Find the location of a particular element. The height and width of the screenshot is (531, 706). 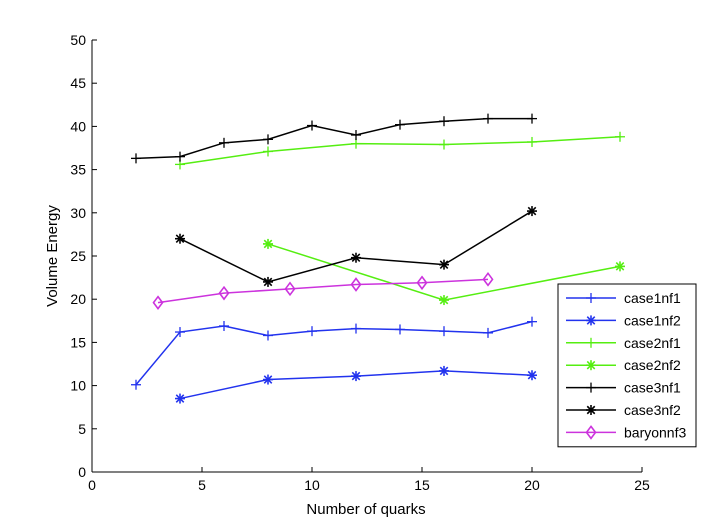

legend-item: case1nf2 is located at coordinates (623, 320).